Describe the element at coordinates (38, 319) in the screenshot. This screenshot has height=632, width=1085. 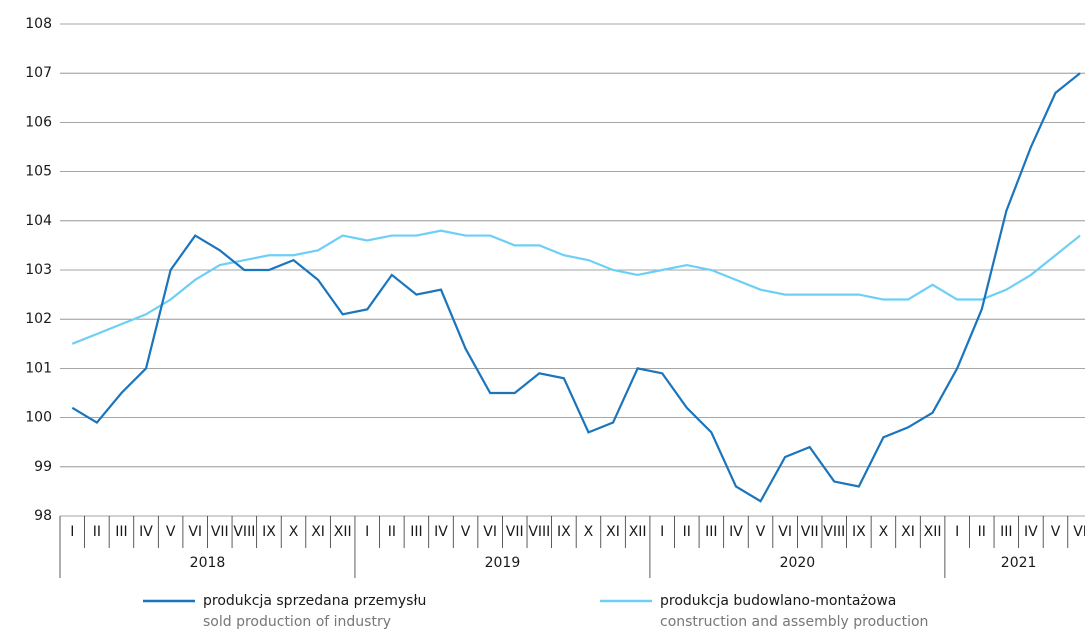
I see `y-tick-label: 102` at that location.